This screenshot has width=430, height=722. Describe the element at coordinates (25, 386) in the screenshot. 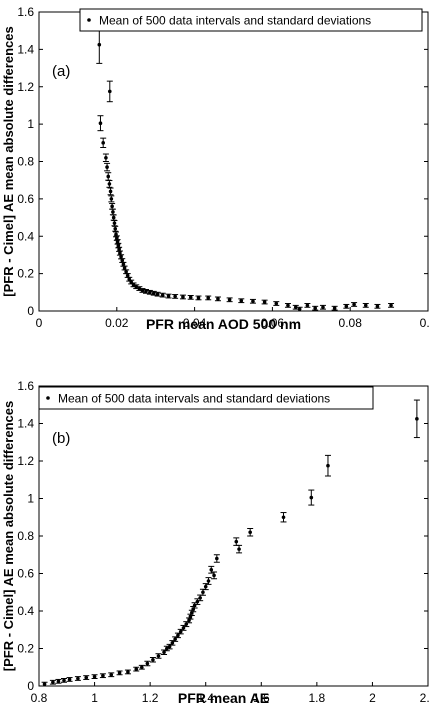

I see `y-tick-label: 1.6` at that location.